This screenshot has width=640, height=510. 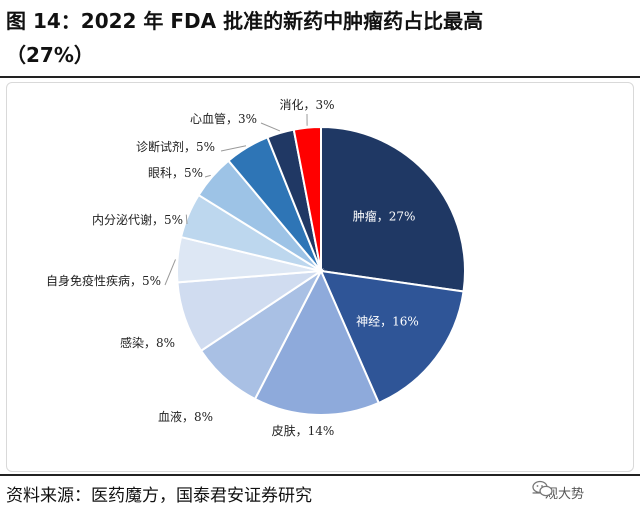 I want to click on callout-label-2: 皮肤，14%, so click(x=303, y=430).